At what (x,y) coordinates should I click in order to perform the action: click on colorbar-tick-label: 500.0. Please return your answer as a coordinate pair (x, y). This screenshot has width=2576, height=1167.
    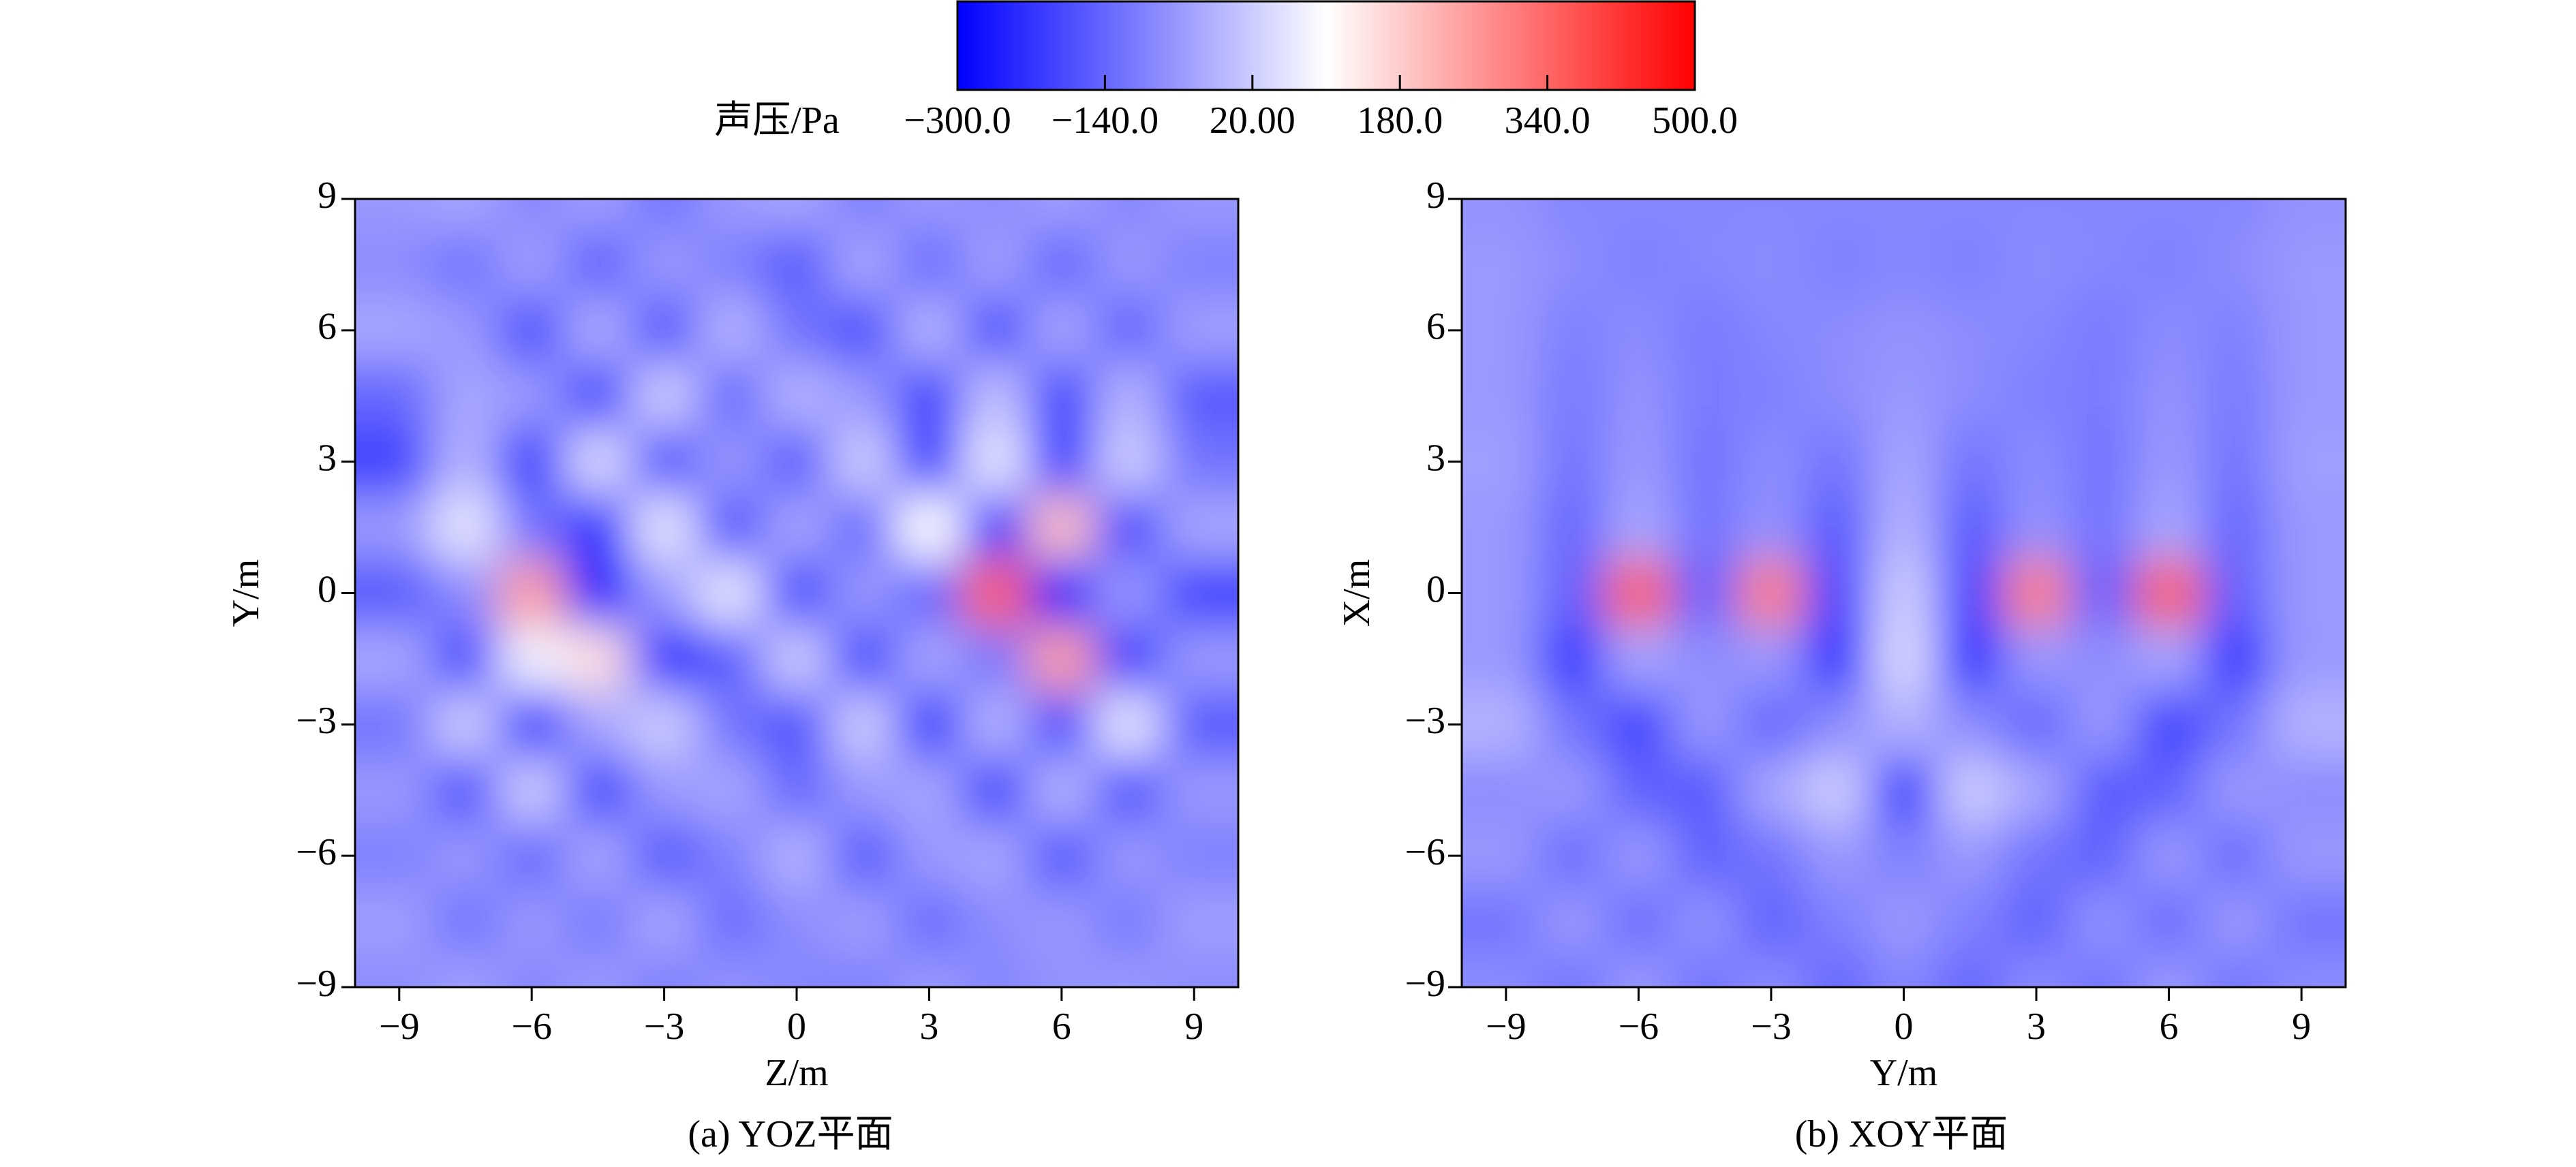
    Looking at the image, I should click on (1695, 120).